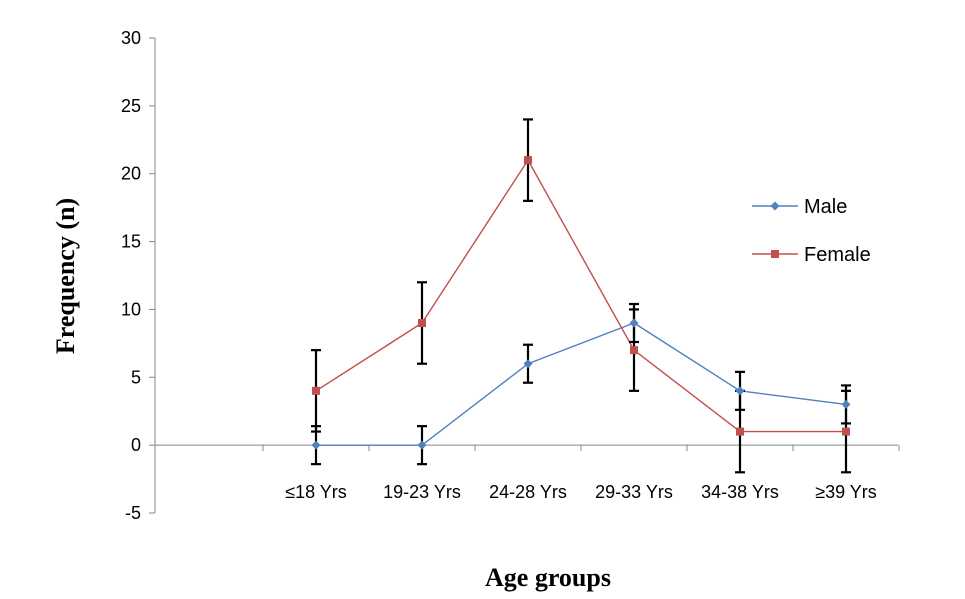  Describe the element at coordinates (837, 255) in the screenshot. I see `legend-label: Female` at that location.